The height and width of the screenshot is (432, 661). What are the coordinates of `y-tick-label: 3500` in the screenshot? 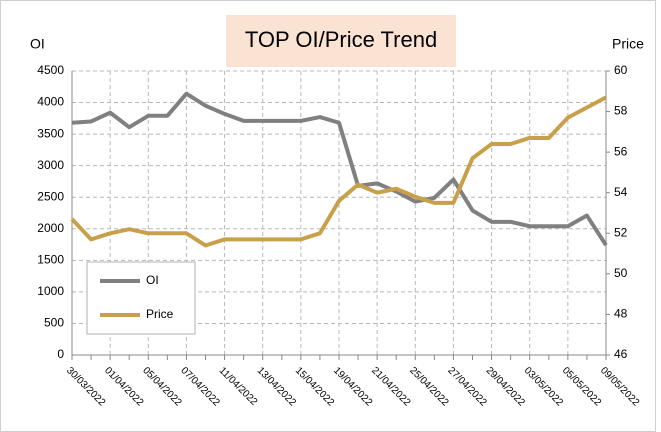 It's located at (50, 133).